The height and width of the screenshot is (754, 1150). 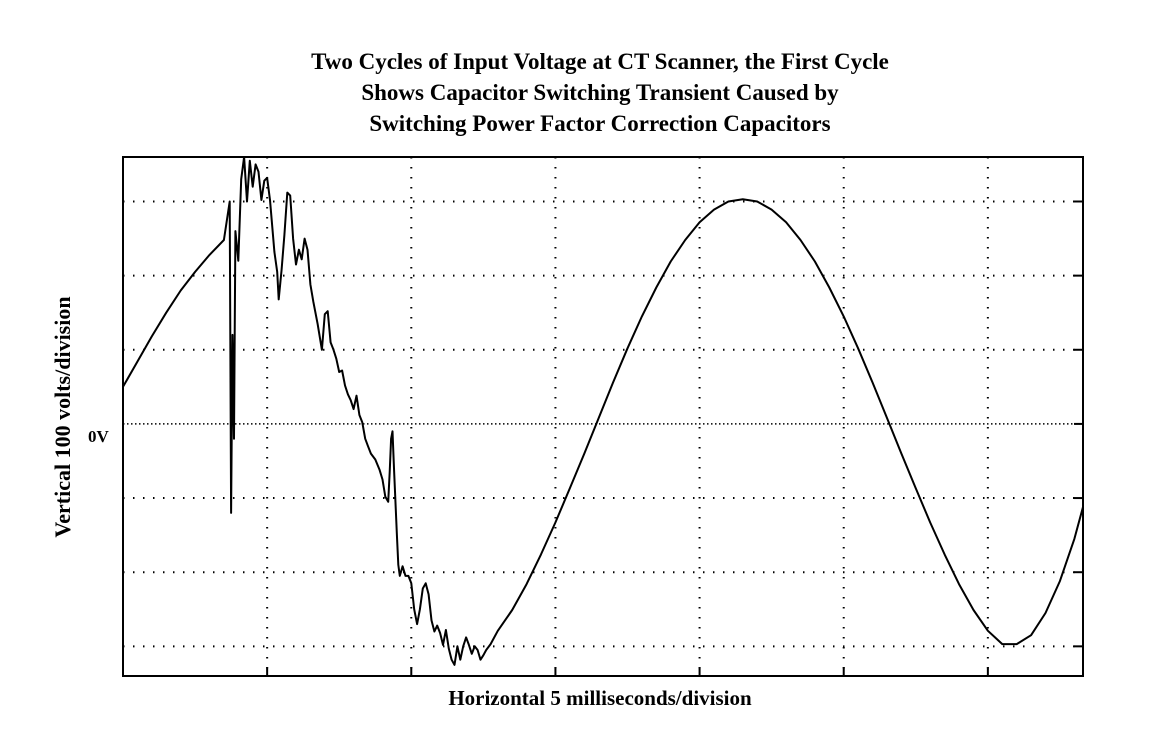 What do you see at coordinates (627, 671) in the screenshot?
I see `x-tick-marks` at bounding box center [627, 671].